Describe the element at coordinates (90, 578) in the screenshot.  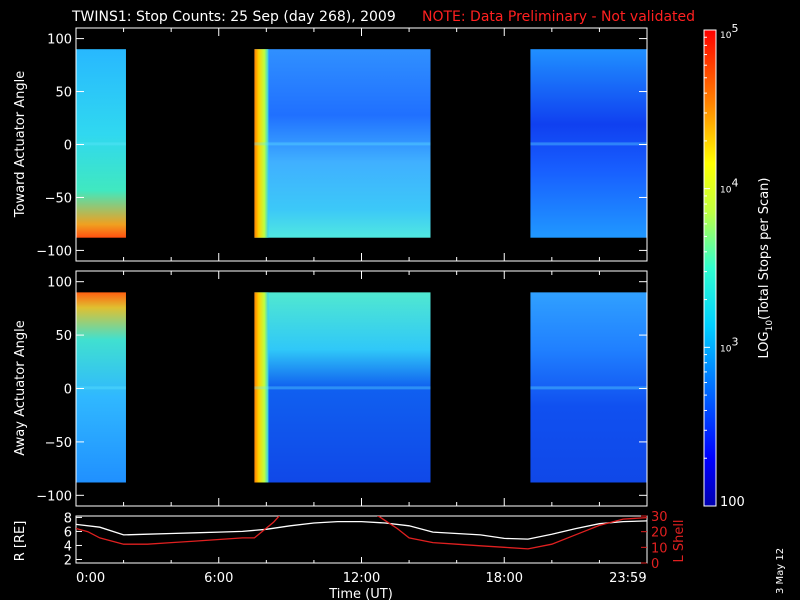
I see `x-tick-label: 0:00` at that location.